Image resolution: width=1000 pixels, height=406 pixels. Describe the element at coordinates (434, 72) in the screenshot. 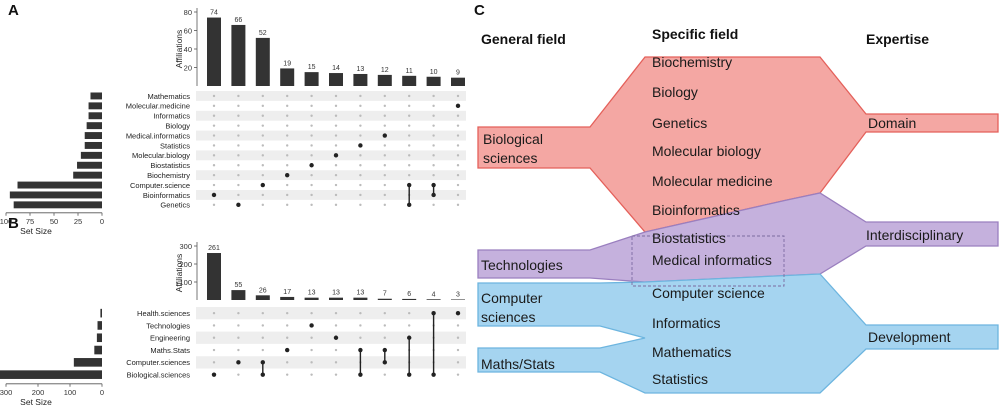

I see `intersection-value-label: 10` at that location.